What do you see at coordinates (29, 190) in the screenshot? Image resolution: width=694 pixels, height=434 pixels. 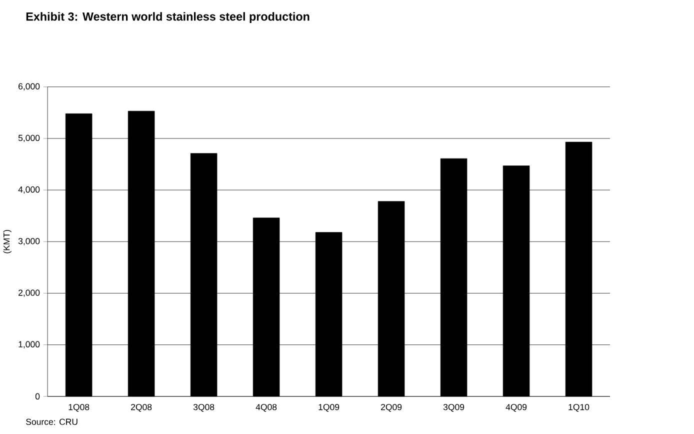 I see `y-tick-label: 4,000` at bounding box center [29, 190].